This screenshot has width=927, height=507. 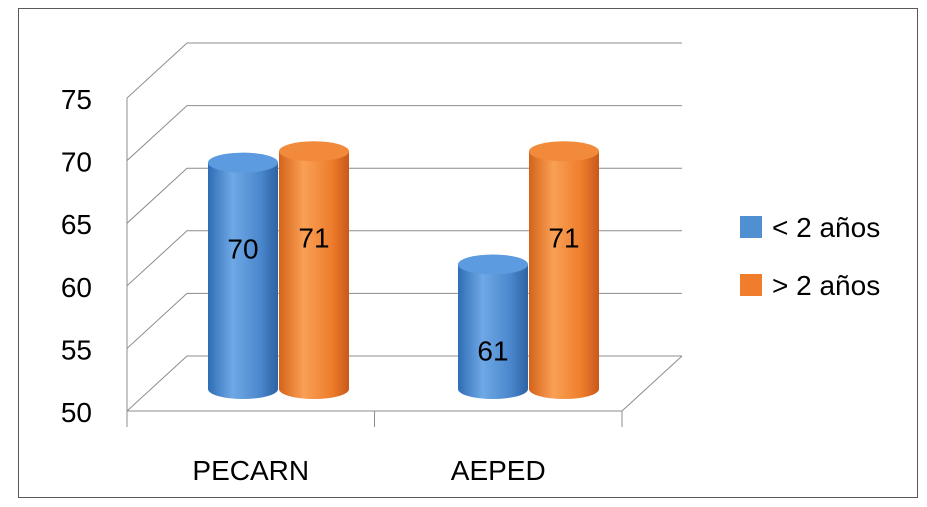 What do you see at coordinates (242, 249) in the screenshot?
I see `data-label: 70` at bounding box center [242, 249].